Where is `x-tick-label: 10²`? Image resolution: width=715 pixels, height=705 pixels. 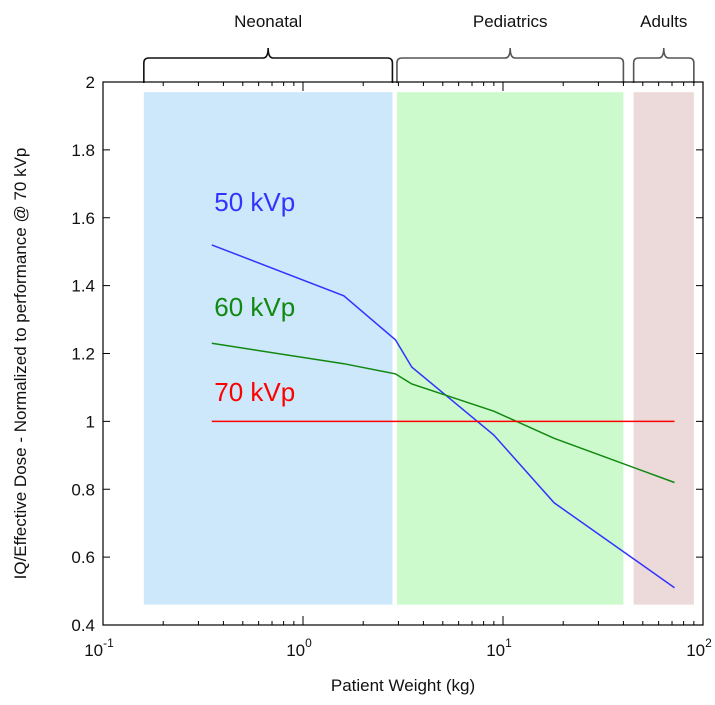
x-tick-label: 10² is located at coordinates (699, 648).